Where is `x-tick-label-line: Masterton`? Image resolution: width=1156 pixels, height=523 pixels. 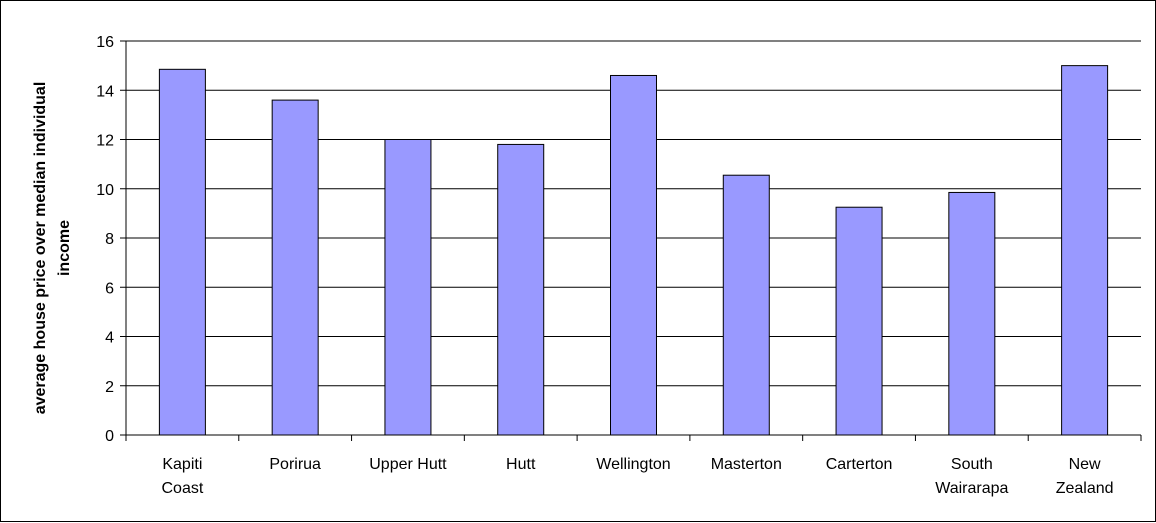
x-tick-label-line: Masterton is located at coordinates (746, 464).